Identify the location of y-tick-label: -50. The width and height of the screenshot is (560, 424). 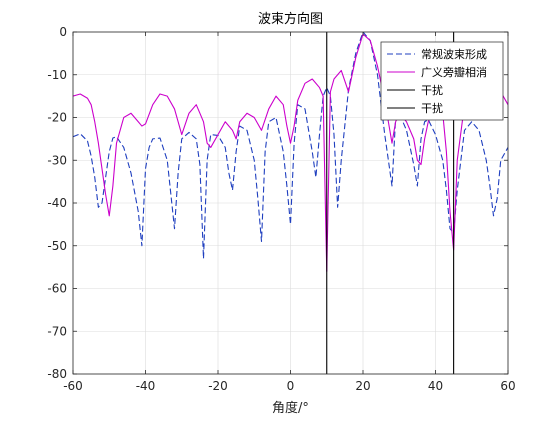
(57, 246).